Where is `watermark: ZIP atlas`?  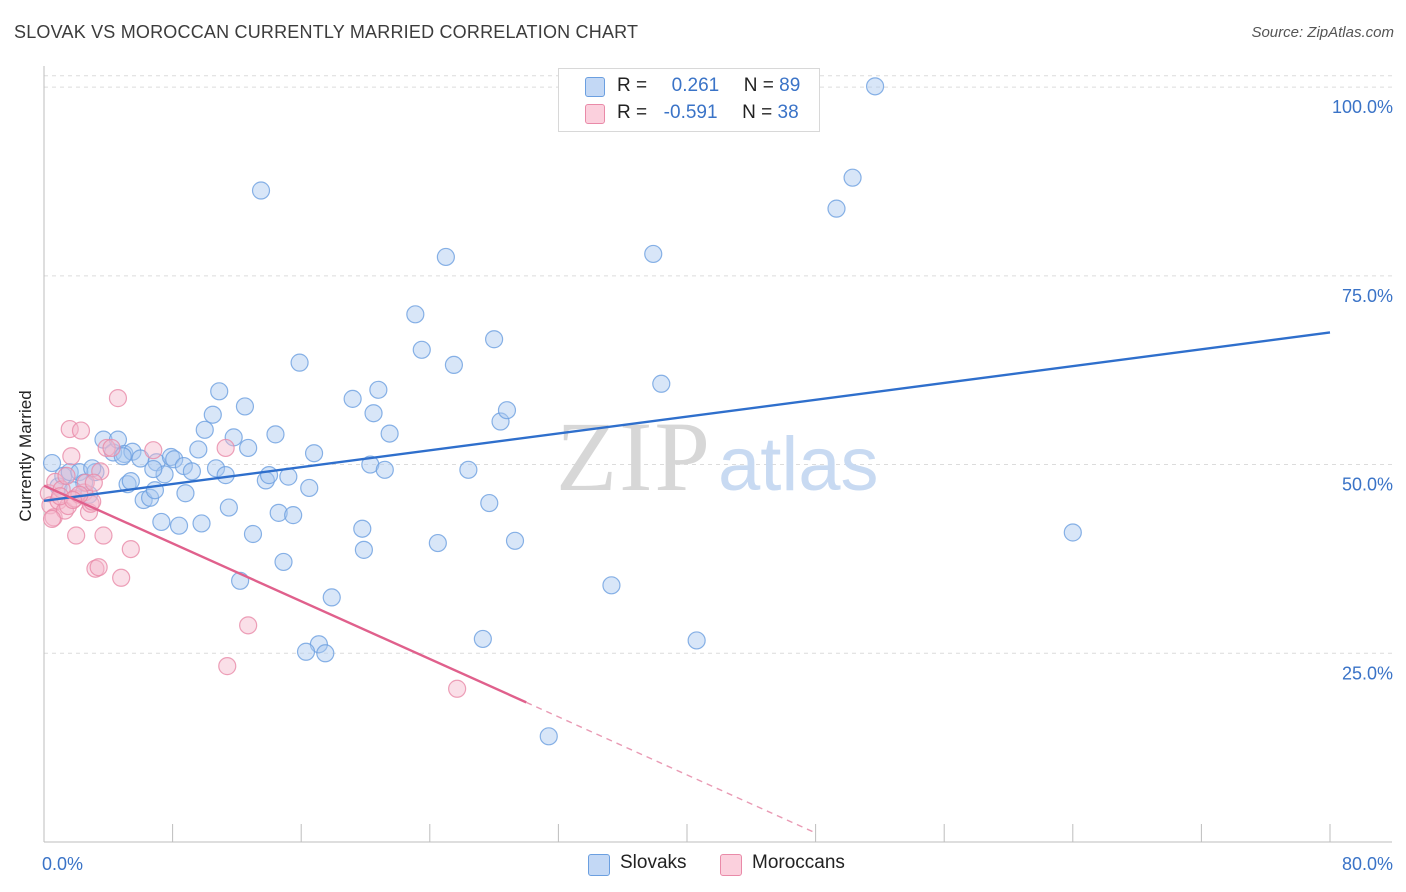
watermark: ZIP atlas is located at coordinates (717, 456).